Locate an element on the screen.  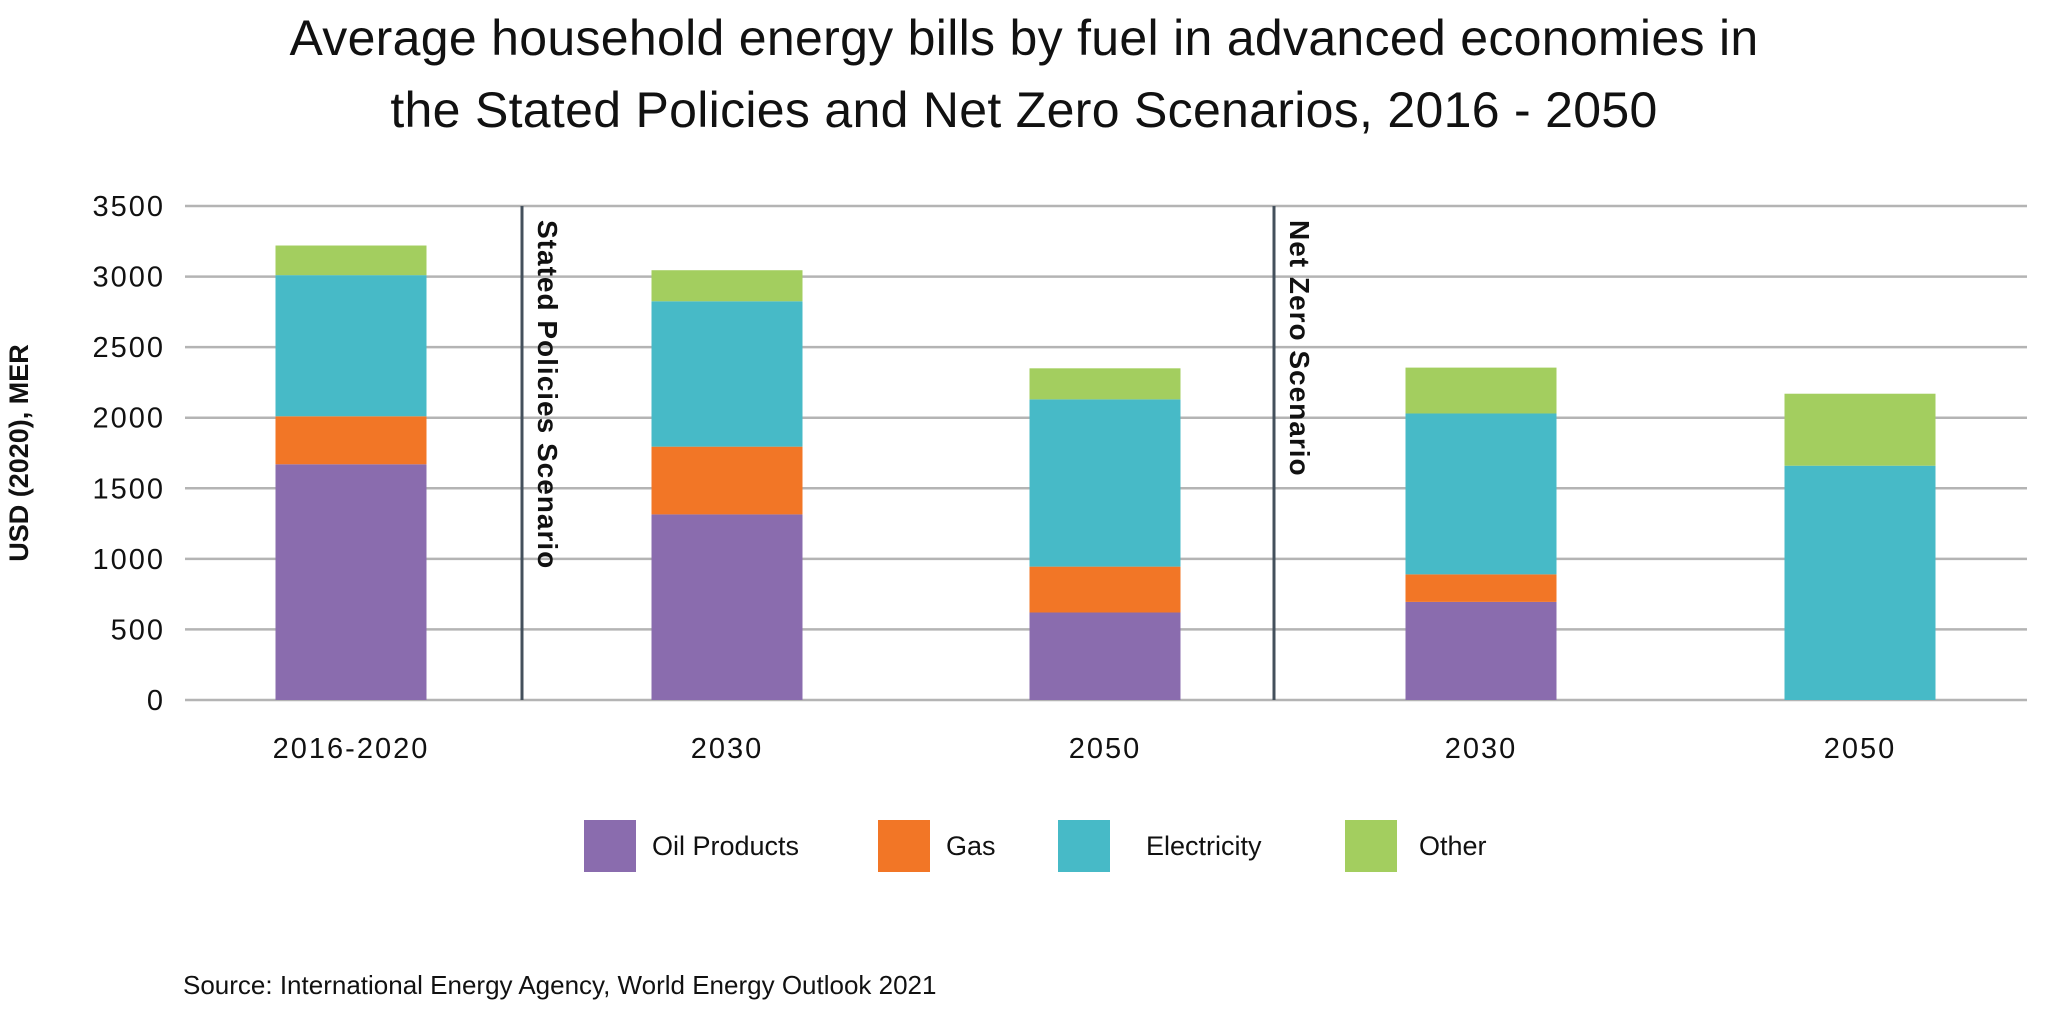
x-tick-label: 2016-2020 is located at coordinates (351, 749).